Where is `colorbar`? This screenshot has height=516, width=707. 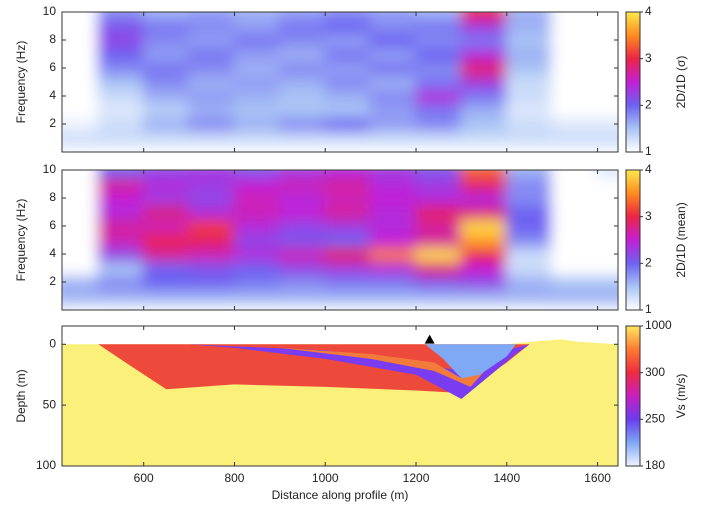 colorbar is located at coordinates (633, 396).